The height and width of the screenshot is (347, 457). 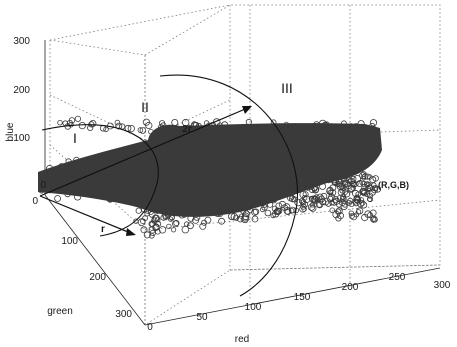 What do you see at coordinates (75, 138) in the screenshot?
I see `region-i-label: I` at bounding box center [75, 138].